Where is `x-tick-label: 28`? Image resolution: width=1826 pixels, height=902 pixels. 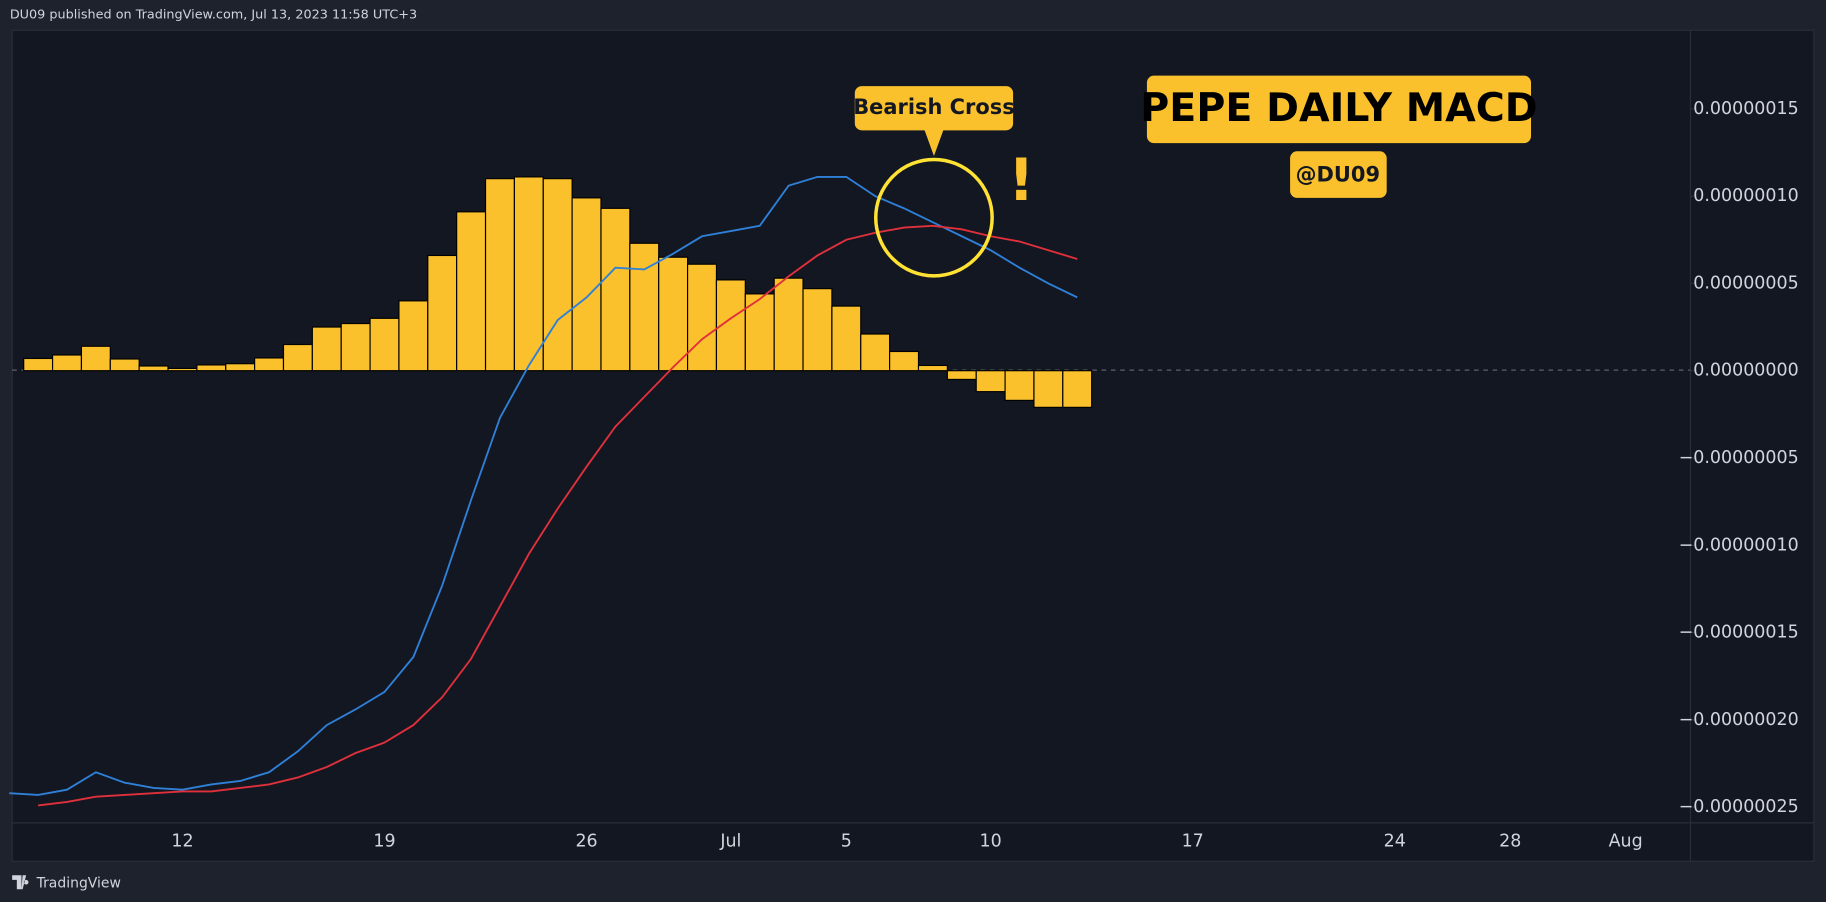
x-tick-label: 28 is located at coordinates (1510, 841).